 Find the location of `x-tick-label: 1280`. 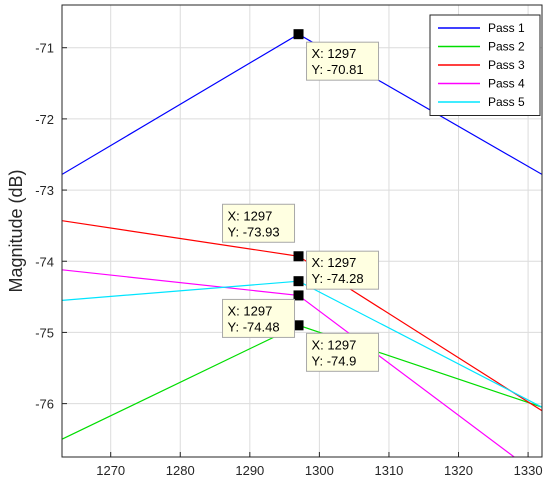

x-tick-label: 1280 is located at coordinates (180, 470).